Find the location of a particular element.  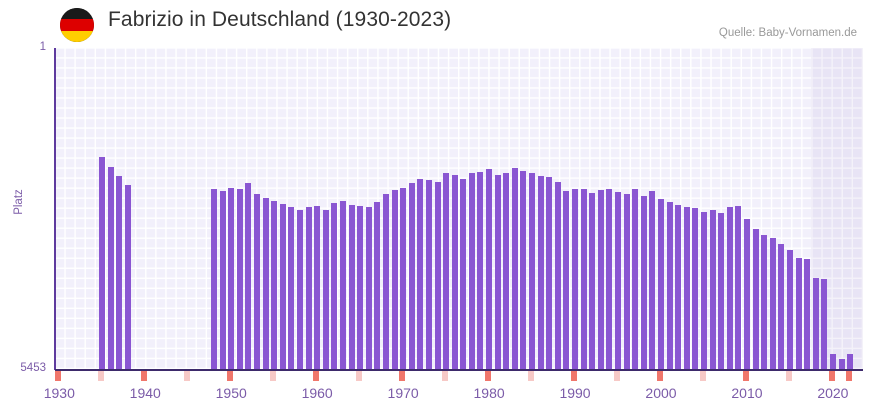

bar-1970 is located at coordinates (403, 278).